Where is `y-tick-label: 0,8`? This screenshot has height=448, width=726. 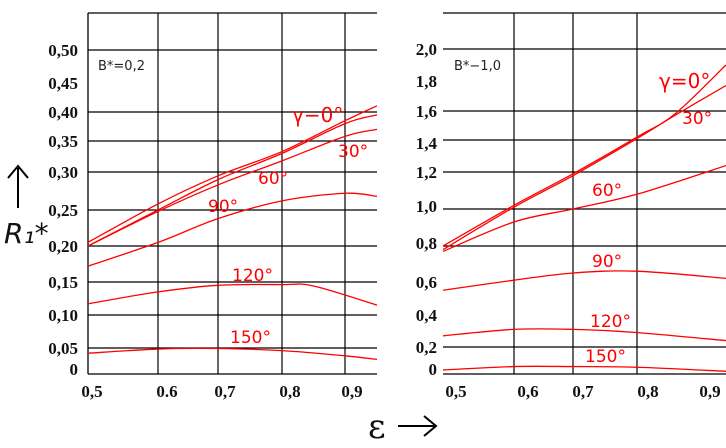
y-tick-label: 0,8 is located at coordinates (426, 243).